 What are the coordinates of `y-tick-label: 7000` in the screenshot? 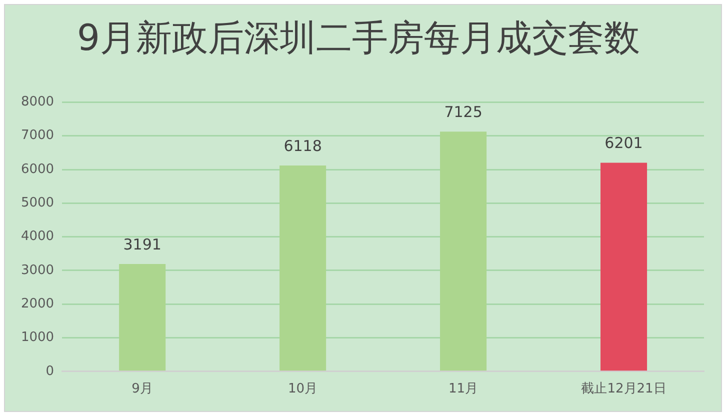 It's located at (37, 136).